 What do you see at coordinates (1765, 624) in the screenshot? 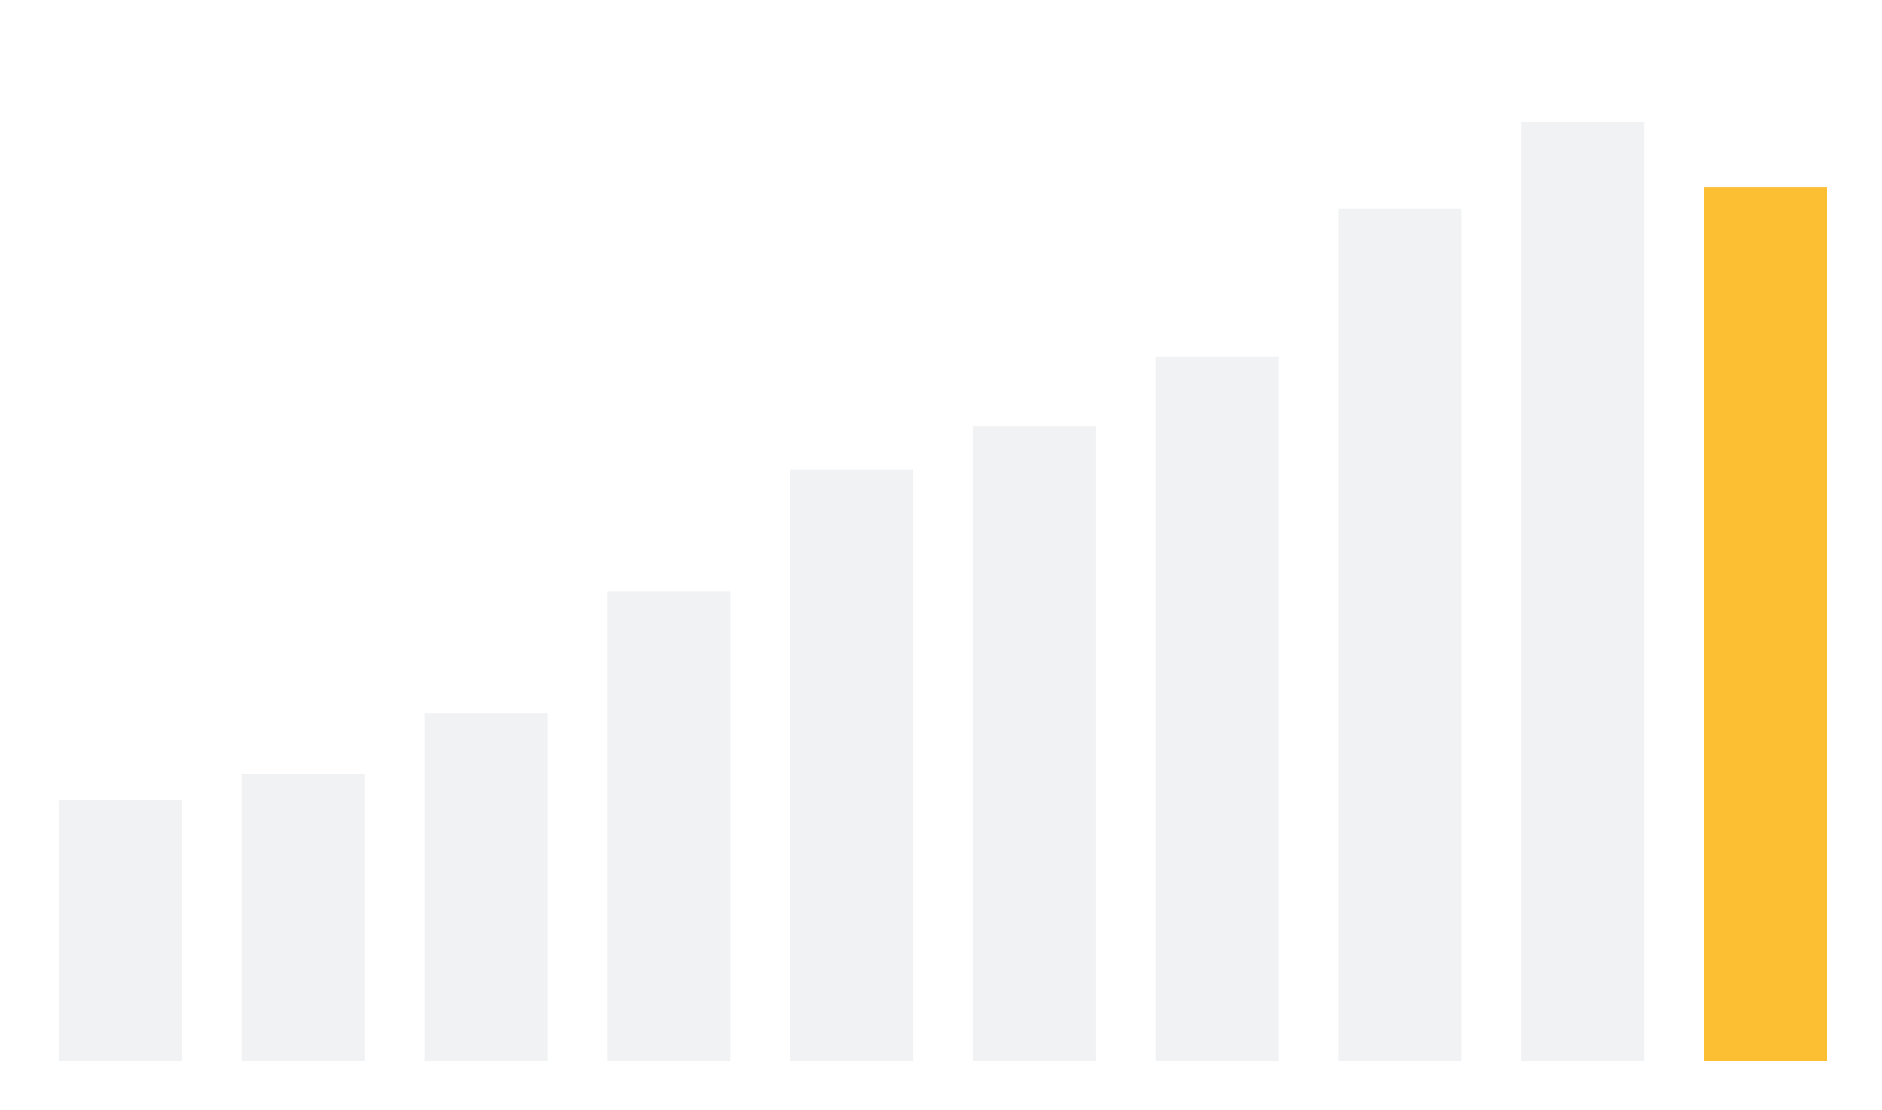
I see `bar-highlighted` at bounding box center [1765, 624].